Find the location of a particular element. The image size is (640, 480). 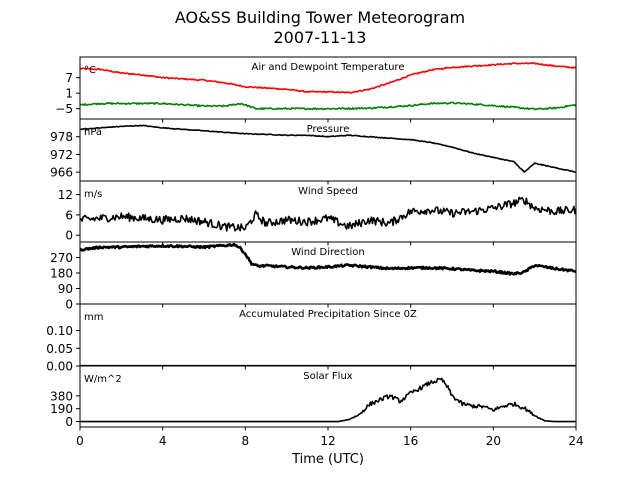

panel-wind-direction-ytick-label-1: 90 is located at coordinates (65, 289).